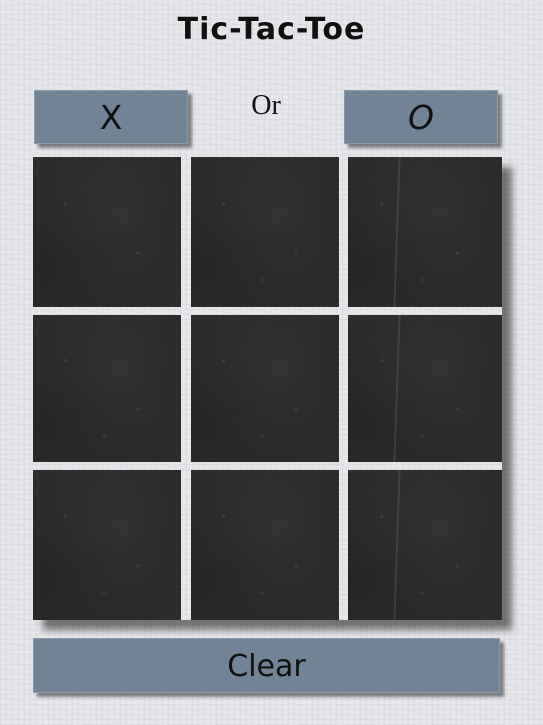 This screenshot has height=725, width=543. What do you see at coordinates (271, 29) in the screenshot?
I see `page-title: Tic-Tac-Toe` at bounding box center [271, 29].